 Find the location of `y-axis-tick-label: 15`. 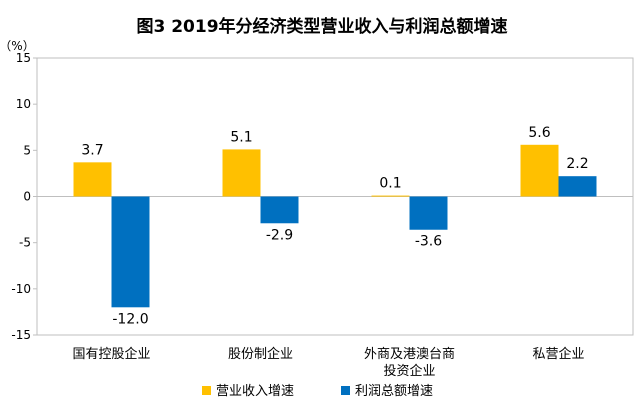

y-axis-tick-label: 15 is located at coordinates (23, 58).